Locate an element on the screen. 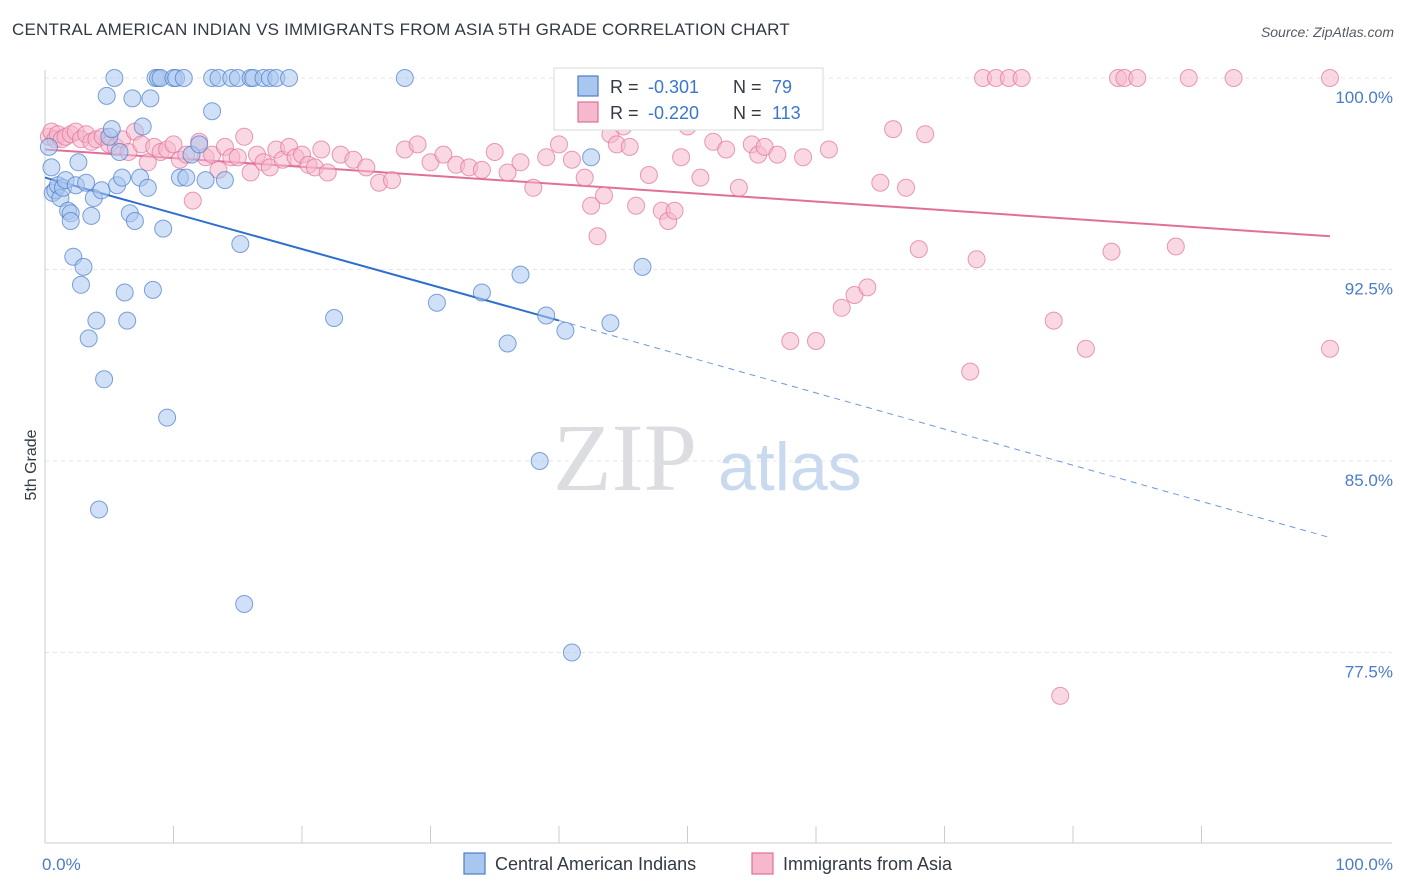  legend-n-label-1: N = is located at coordinates (747, 87).